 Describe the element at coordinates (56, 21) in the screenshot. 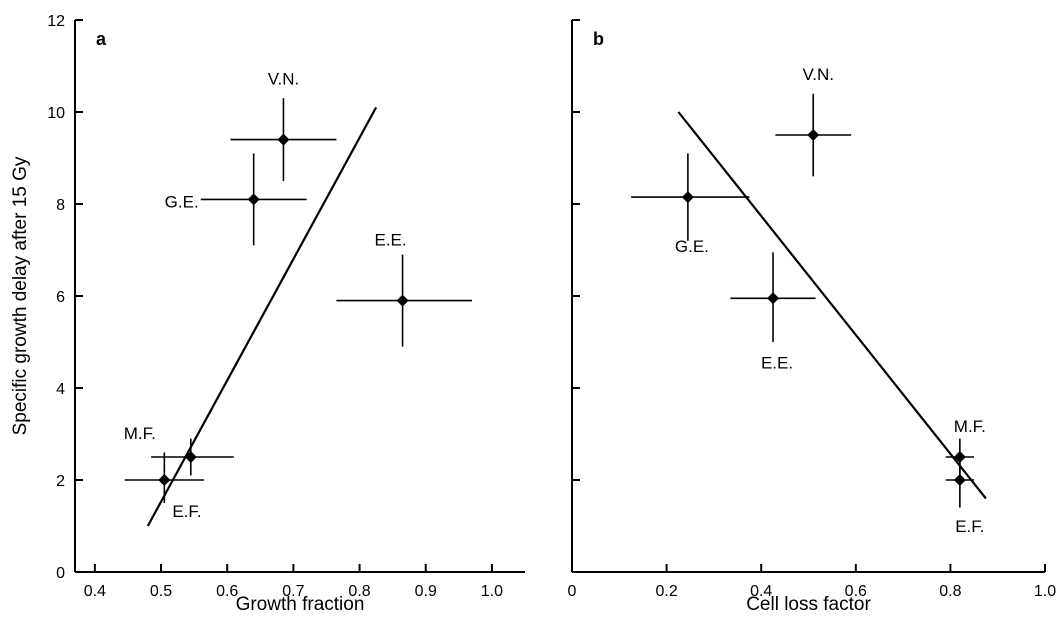

I see `y-tick-label: 12` at that location.